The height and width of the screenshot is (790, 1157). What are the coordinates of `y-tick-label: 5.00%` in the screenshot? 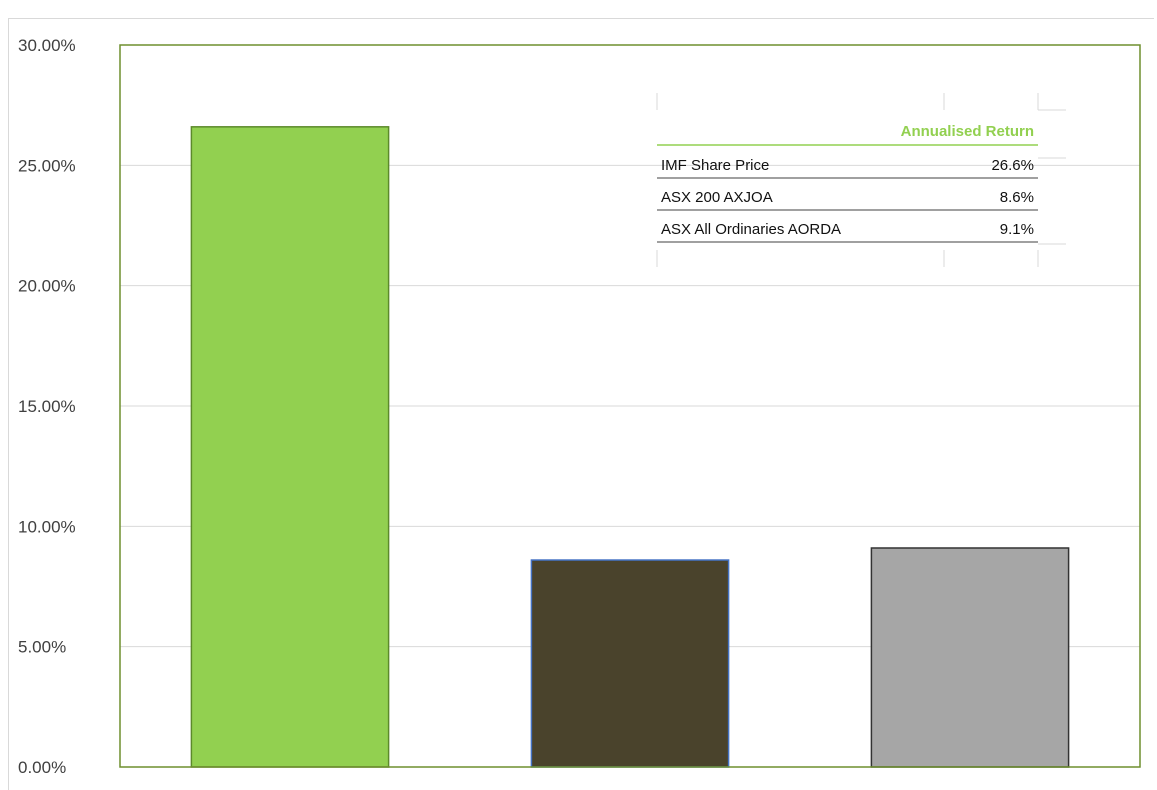 It's located at (42, 647).